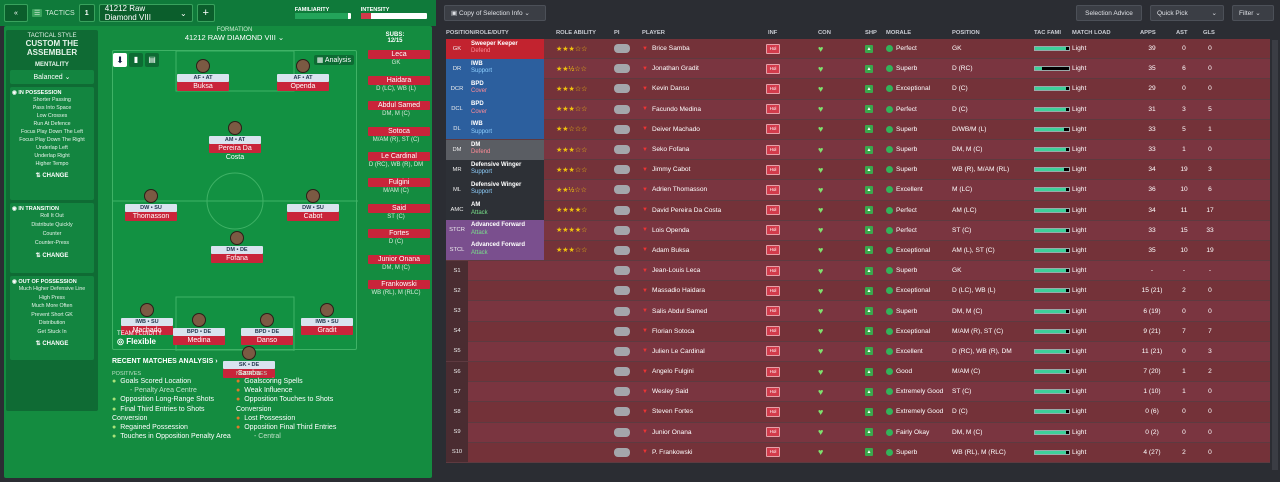  Describe the element at coordinates (205, 13) in the screenshot. I see `add-tactic-button: +` at that location.